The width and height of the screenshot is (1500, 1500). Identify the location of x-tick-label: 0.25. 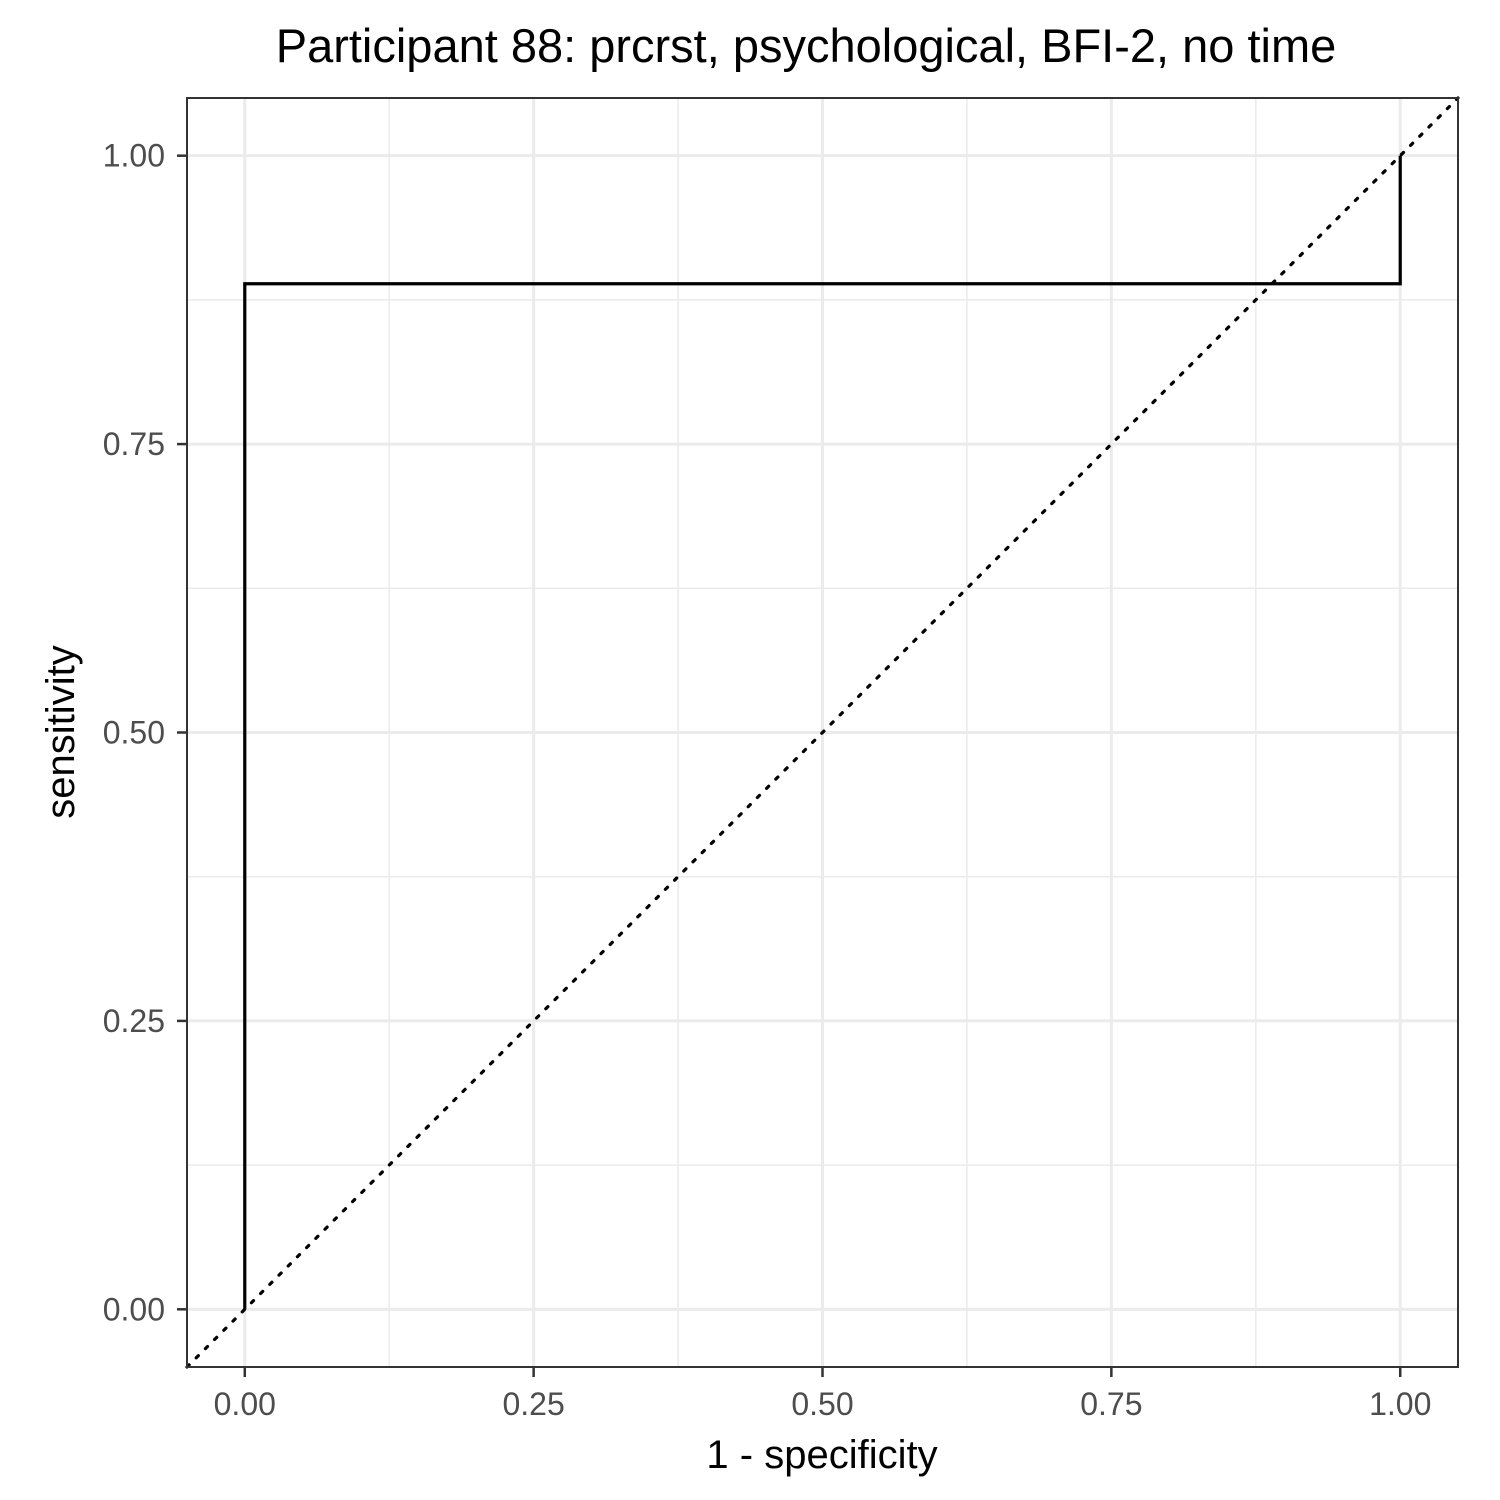
(533, 1404).